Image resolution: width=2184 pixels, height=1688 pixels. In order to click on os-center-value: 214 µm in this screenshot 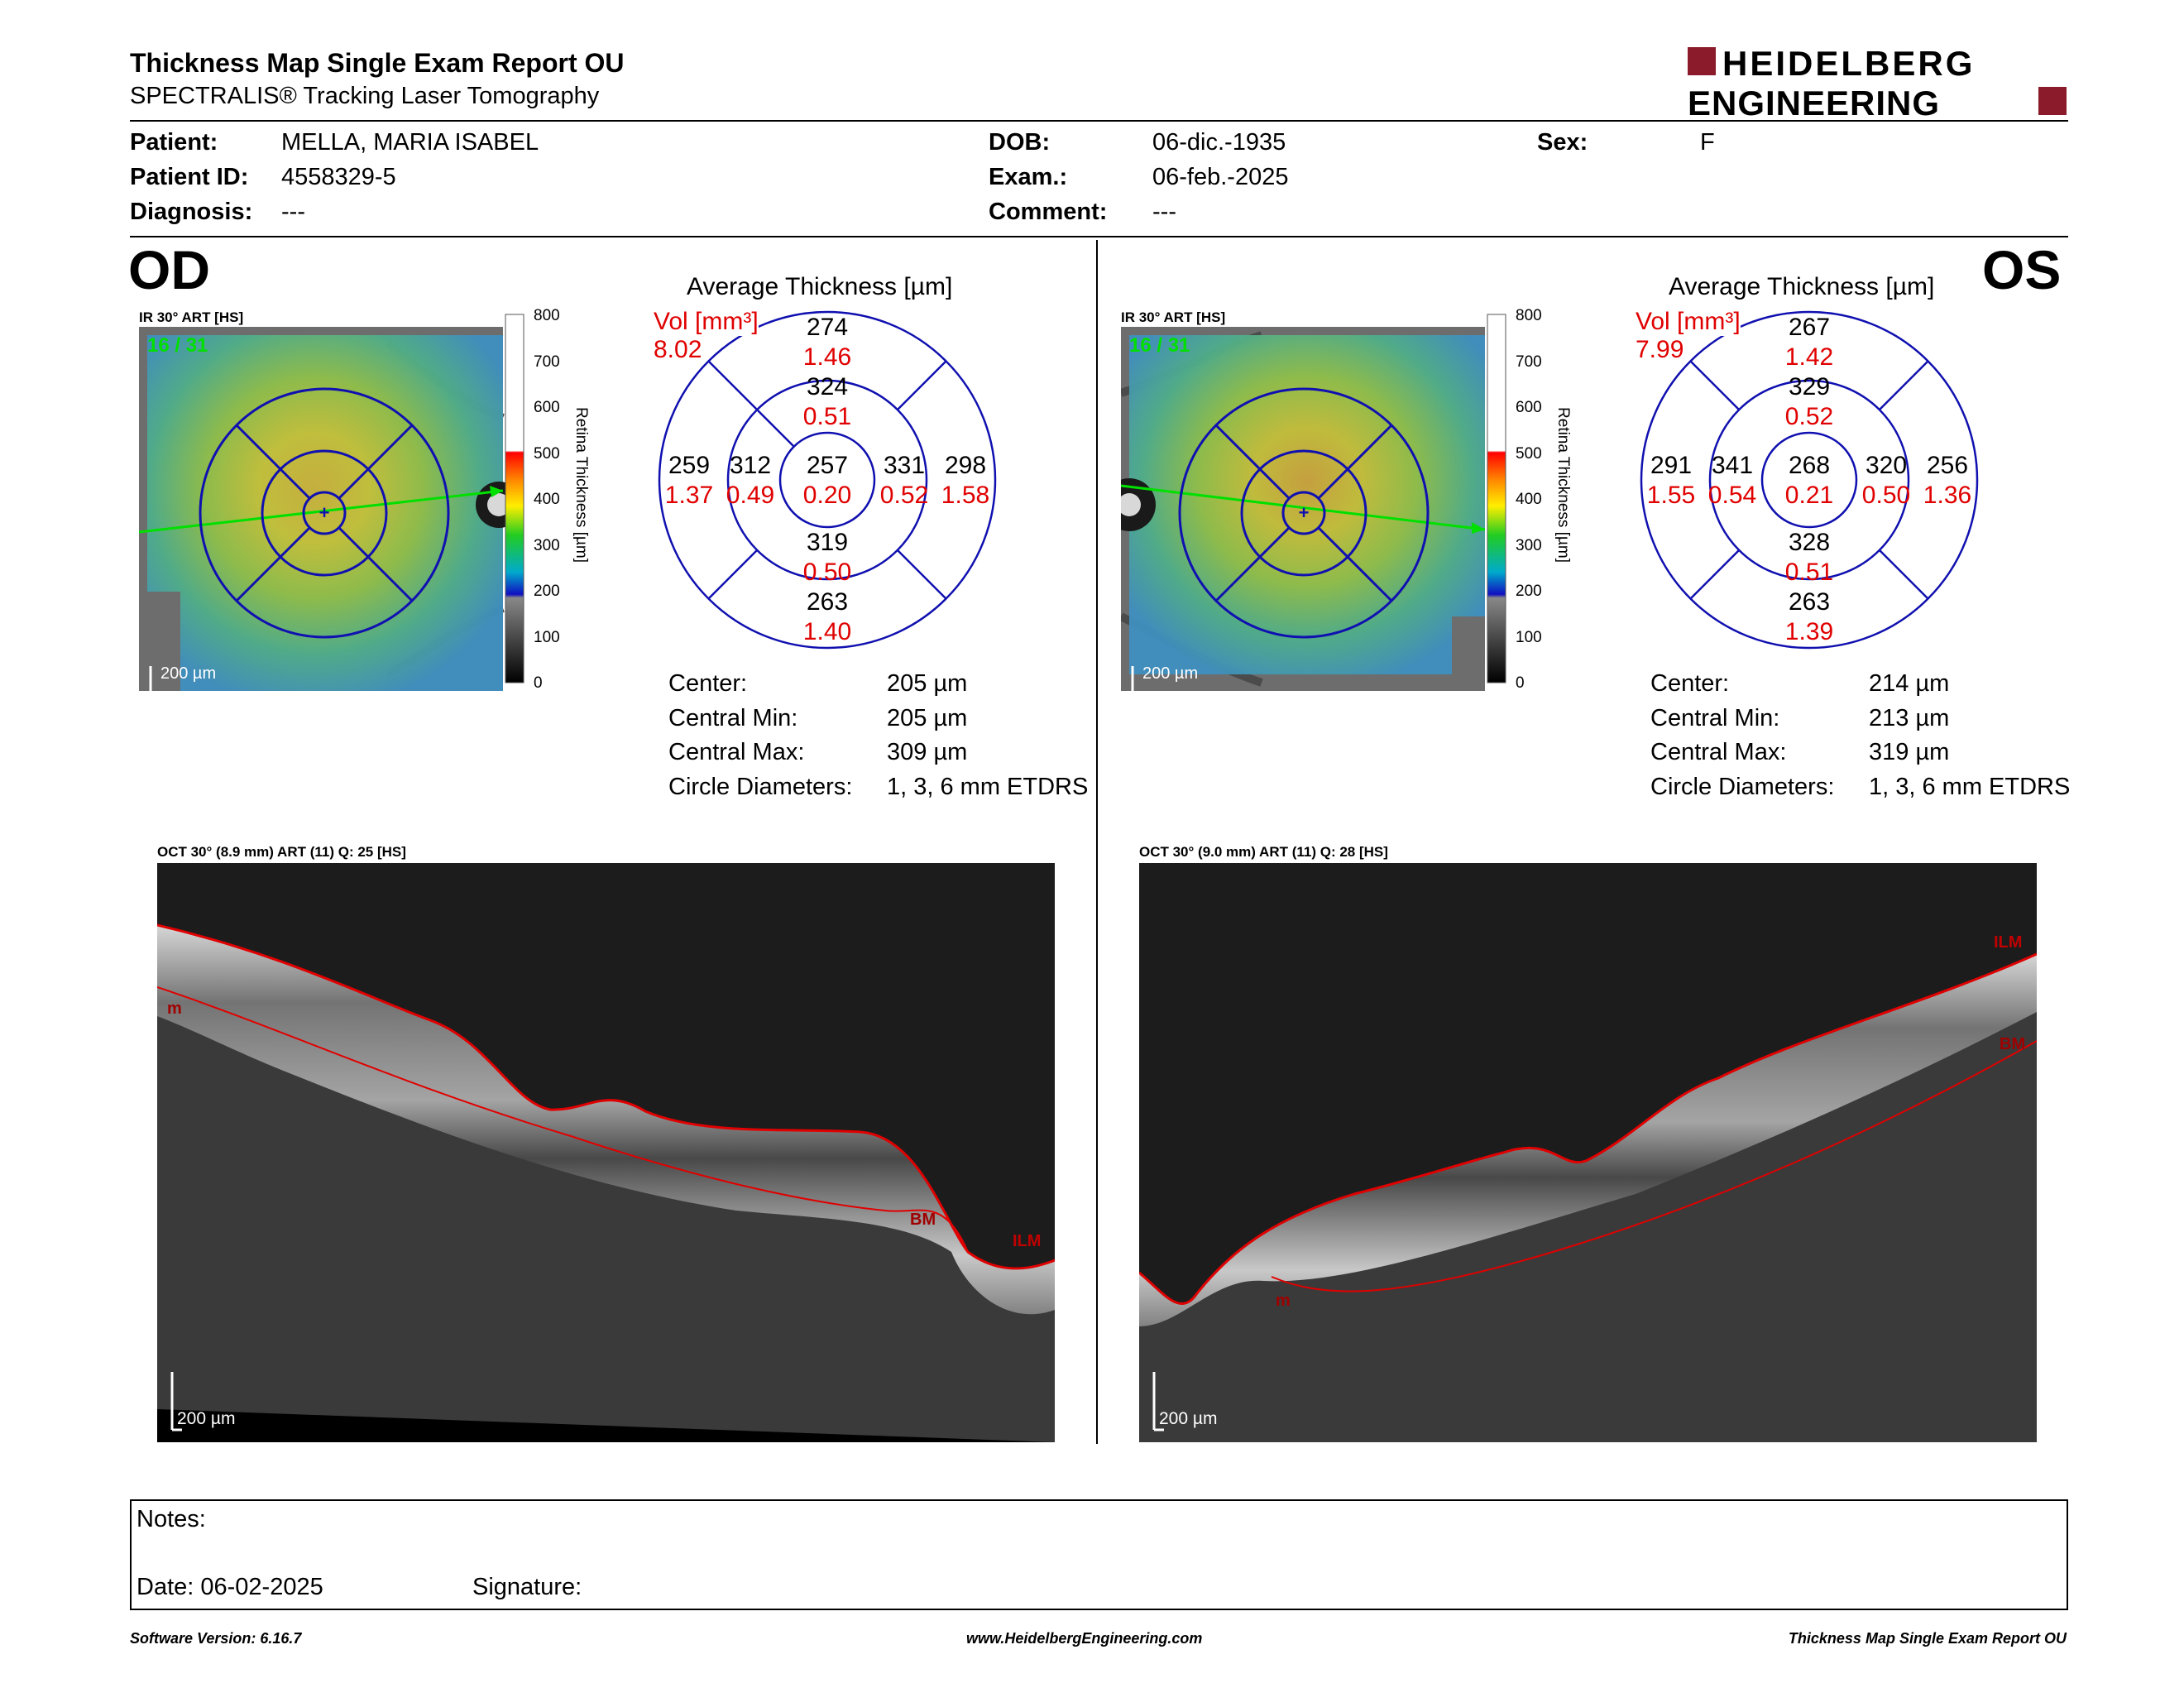, I will do `click(1909, 683)`.